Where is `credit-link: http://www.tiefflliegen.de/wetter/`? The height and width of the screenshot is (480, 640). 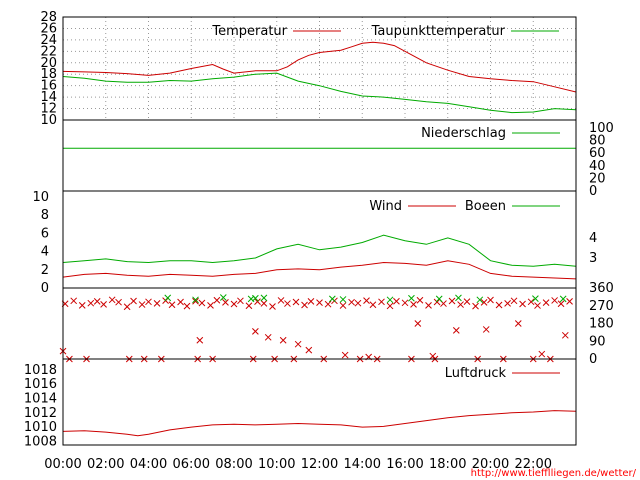
credit-link: http://www.tiefflliegen.de/wetter/ is located at coordinates (554, 473).